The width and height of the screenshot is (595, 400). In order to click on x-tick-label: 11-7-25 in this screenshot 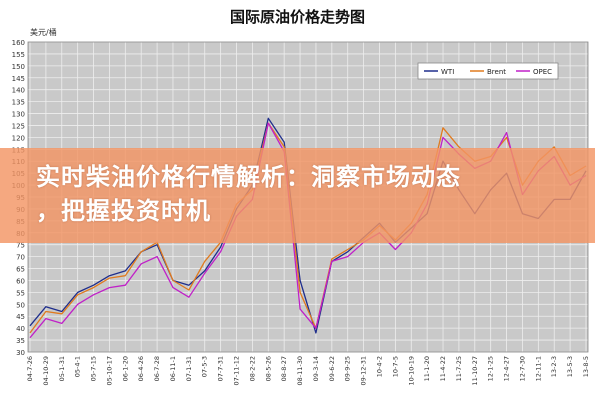, I will do `click(459, 368)`.